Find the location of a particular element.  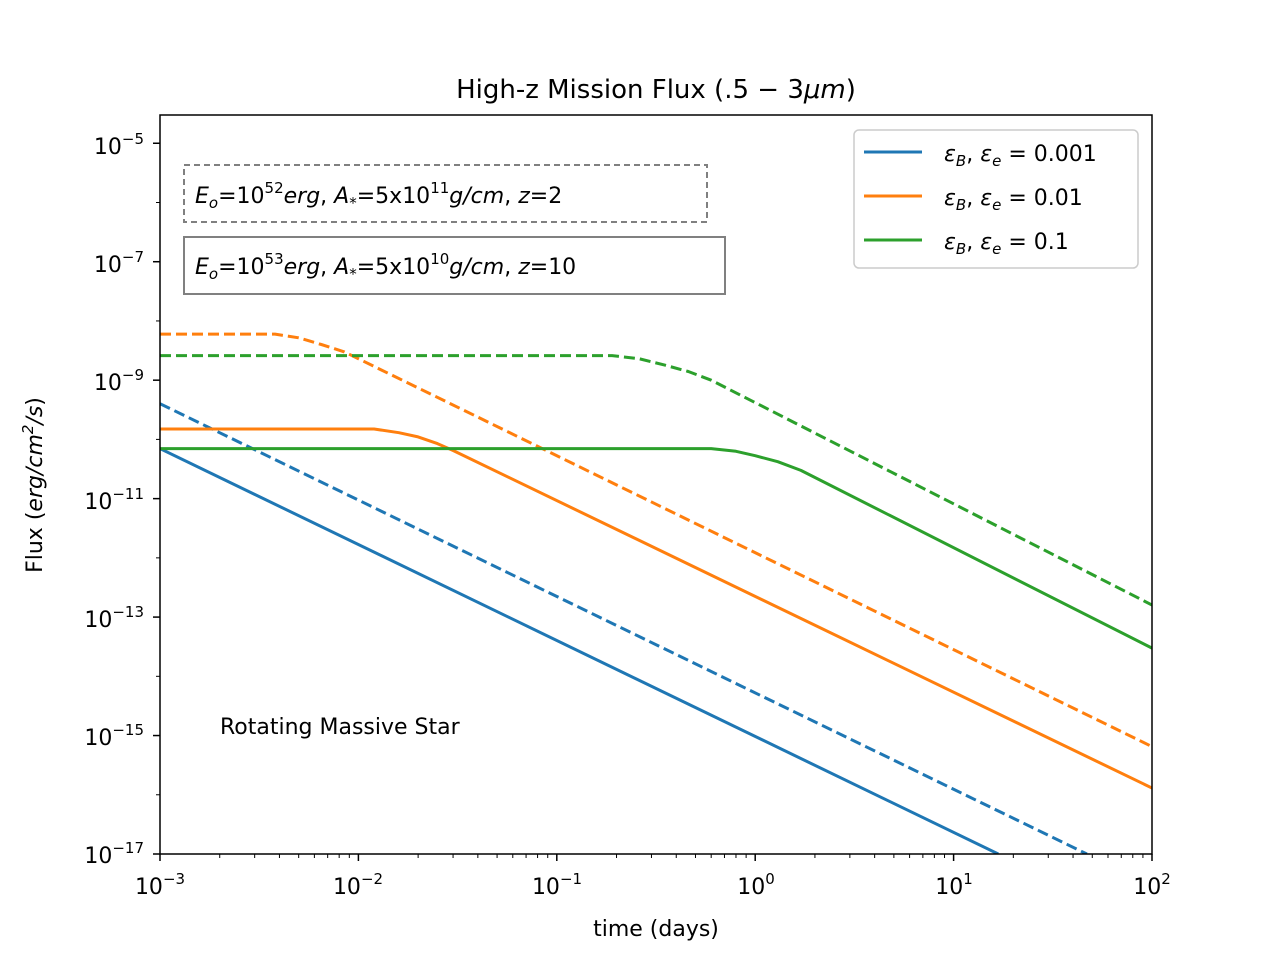

x-tick-label: 10⁻¹ is located at coordinates (557, 885).